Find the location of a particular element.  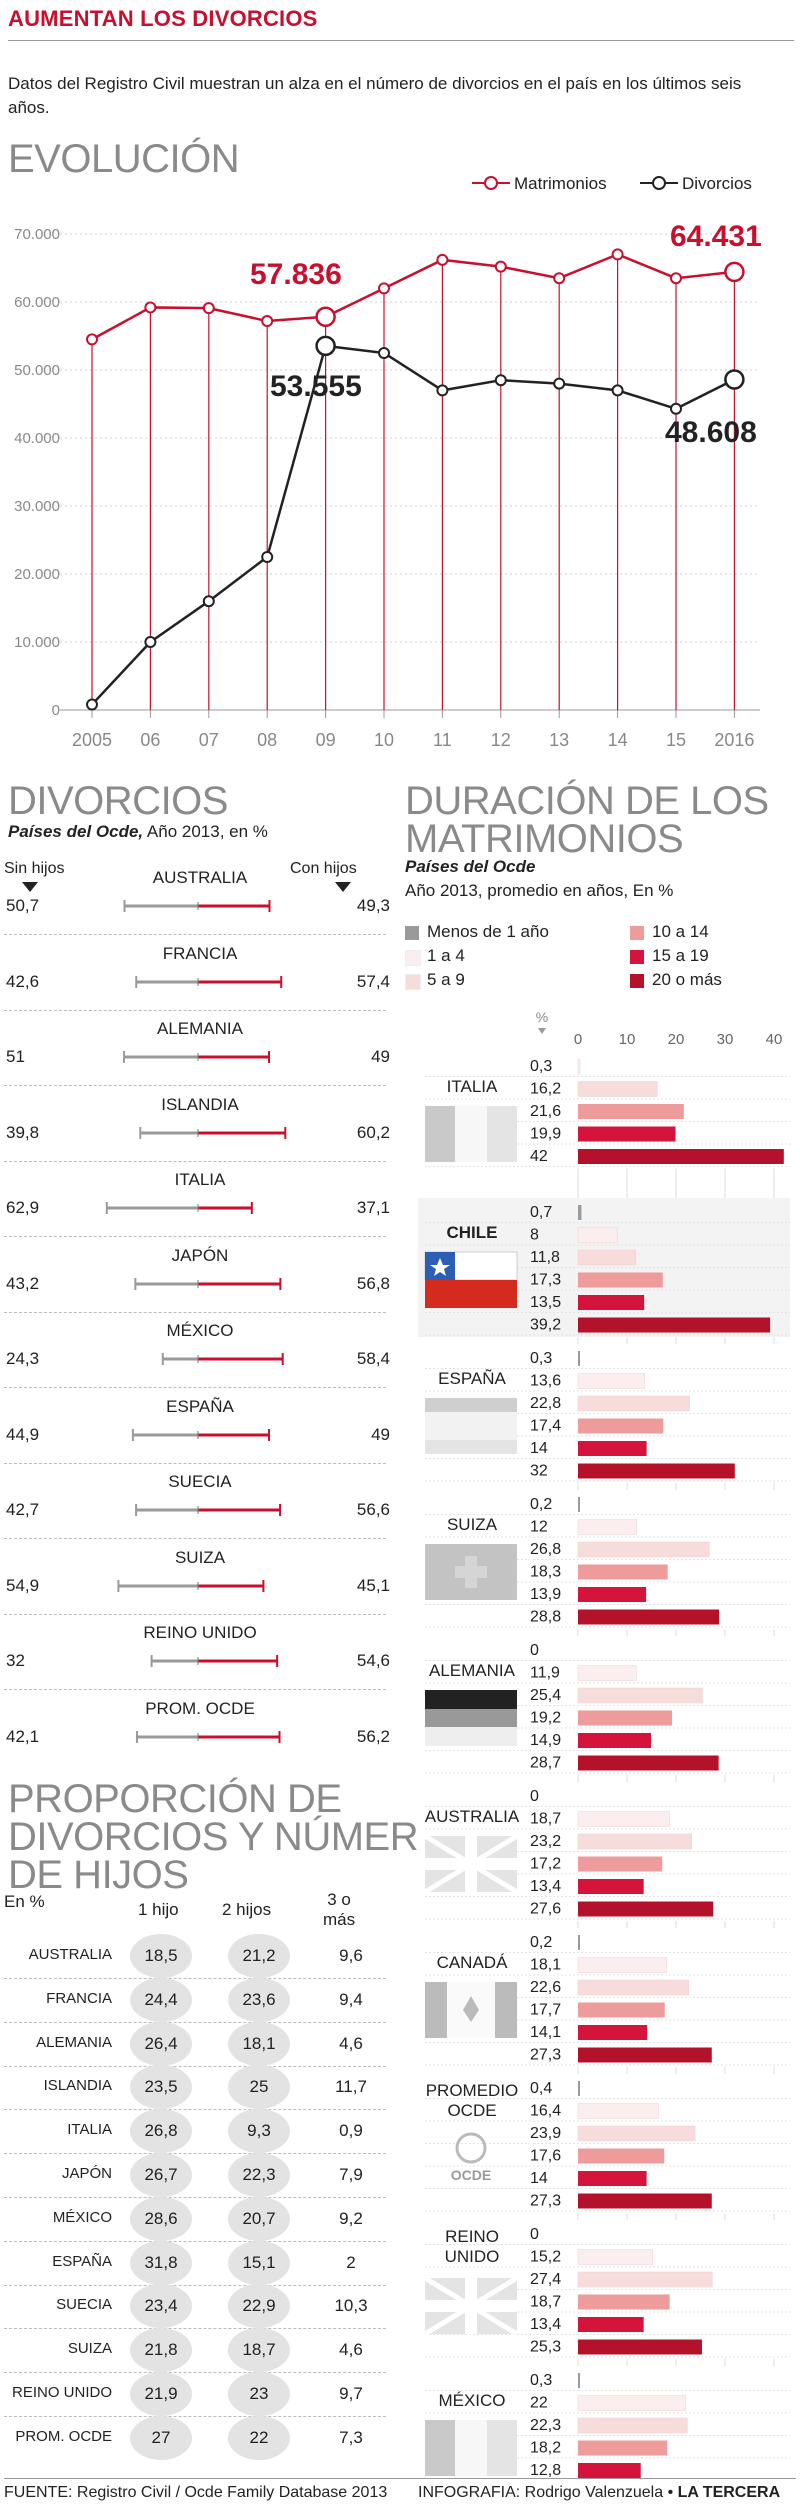

value-text: 2 is located at coordinates (351, 2262).